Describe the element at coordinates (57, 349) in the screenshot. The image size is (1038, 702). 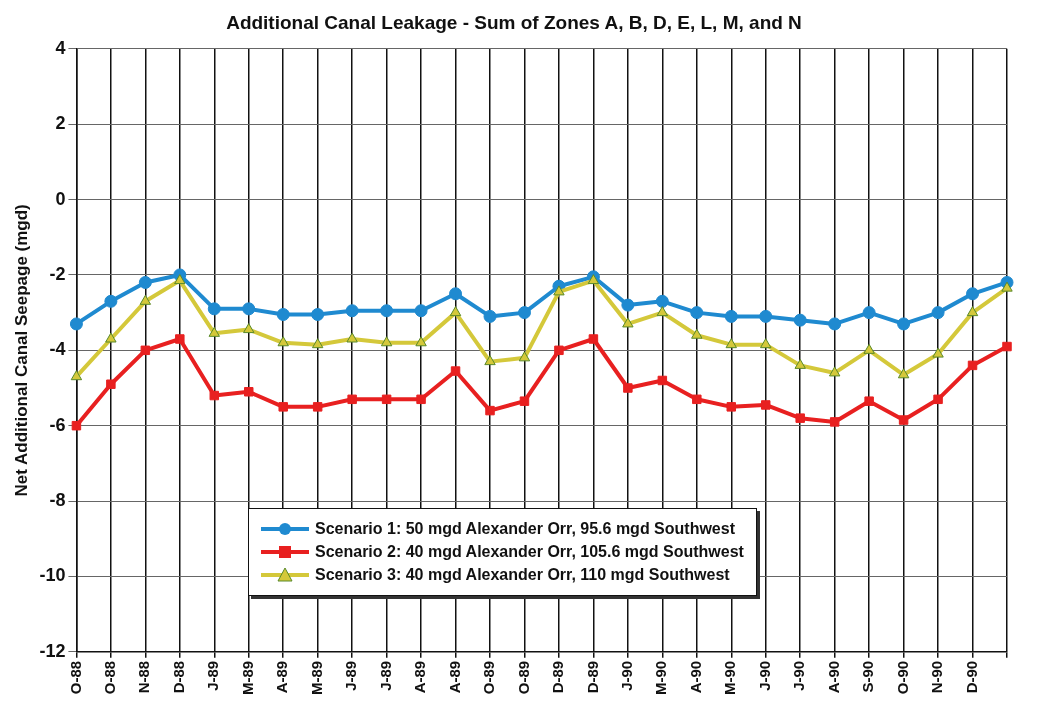
I see `y-tick-label: -4` at that location.